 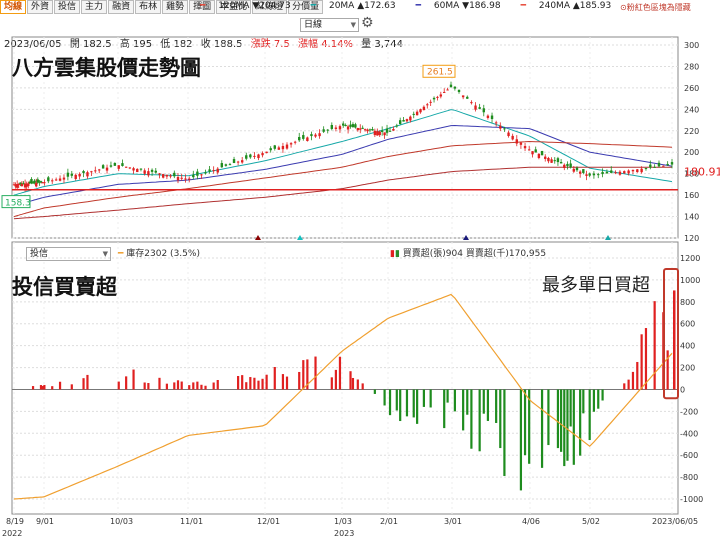 What do you see at coordinates (202, 7) in the screenshot?
I see `tab-7: 擇圖` at bounding box center [202, 7].